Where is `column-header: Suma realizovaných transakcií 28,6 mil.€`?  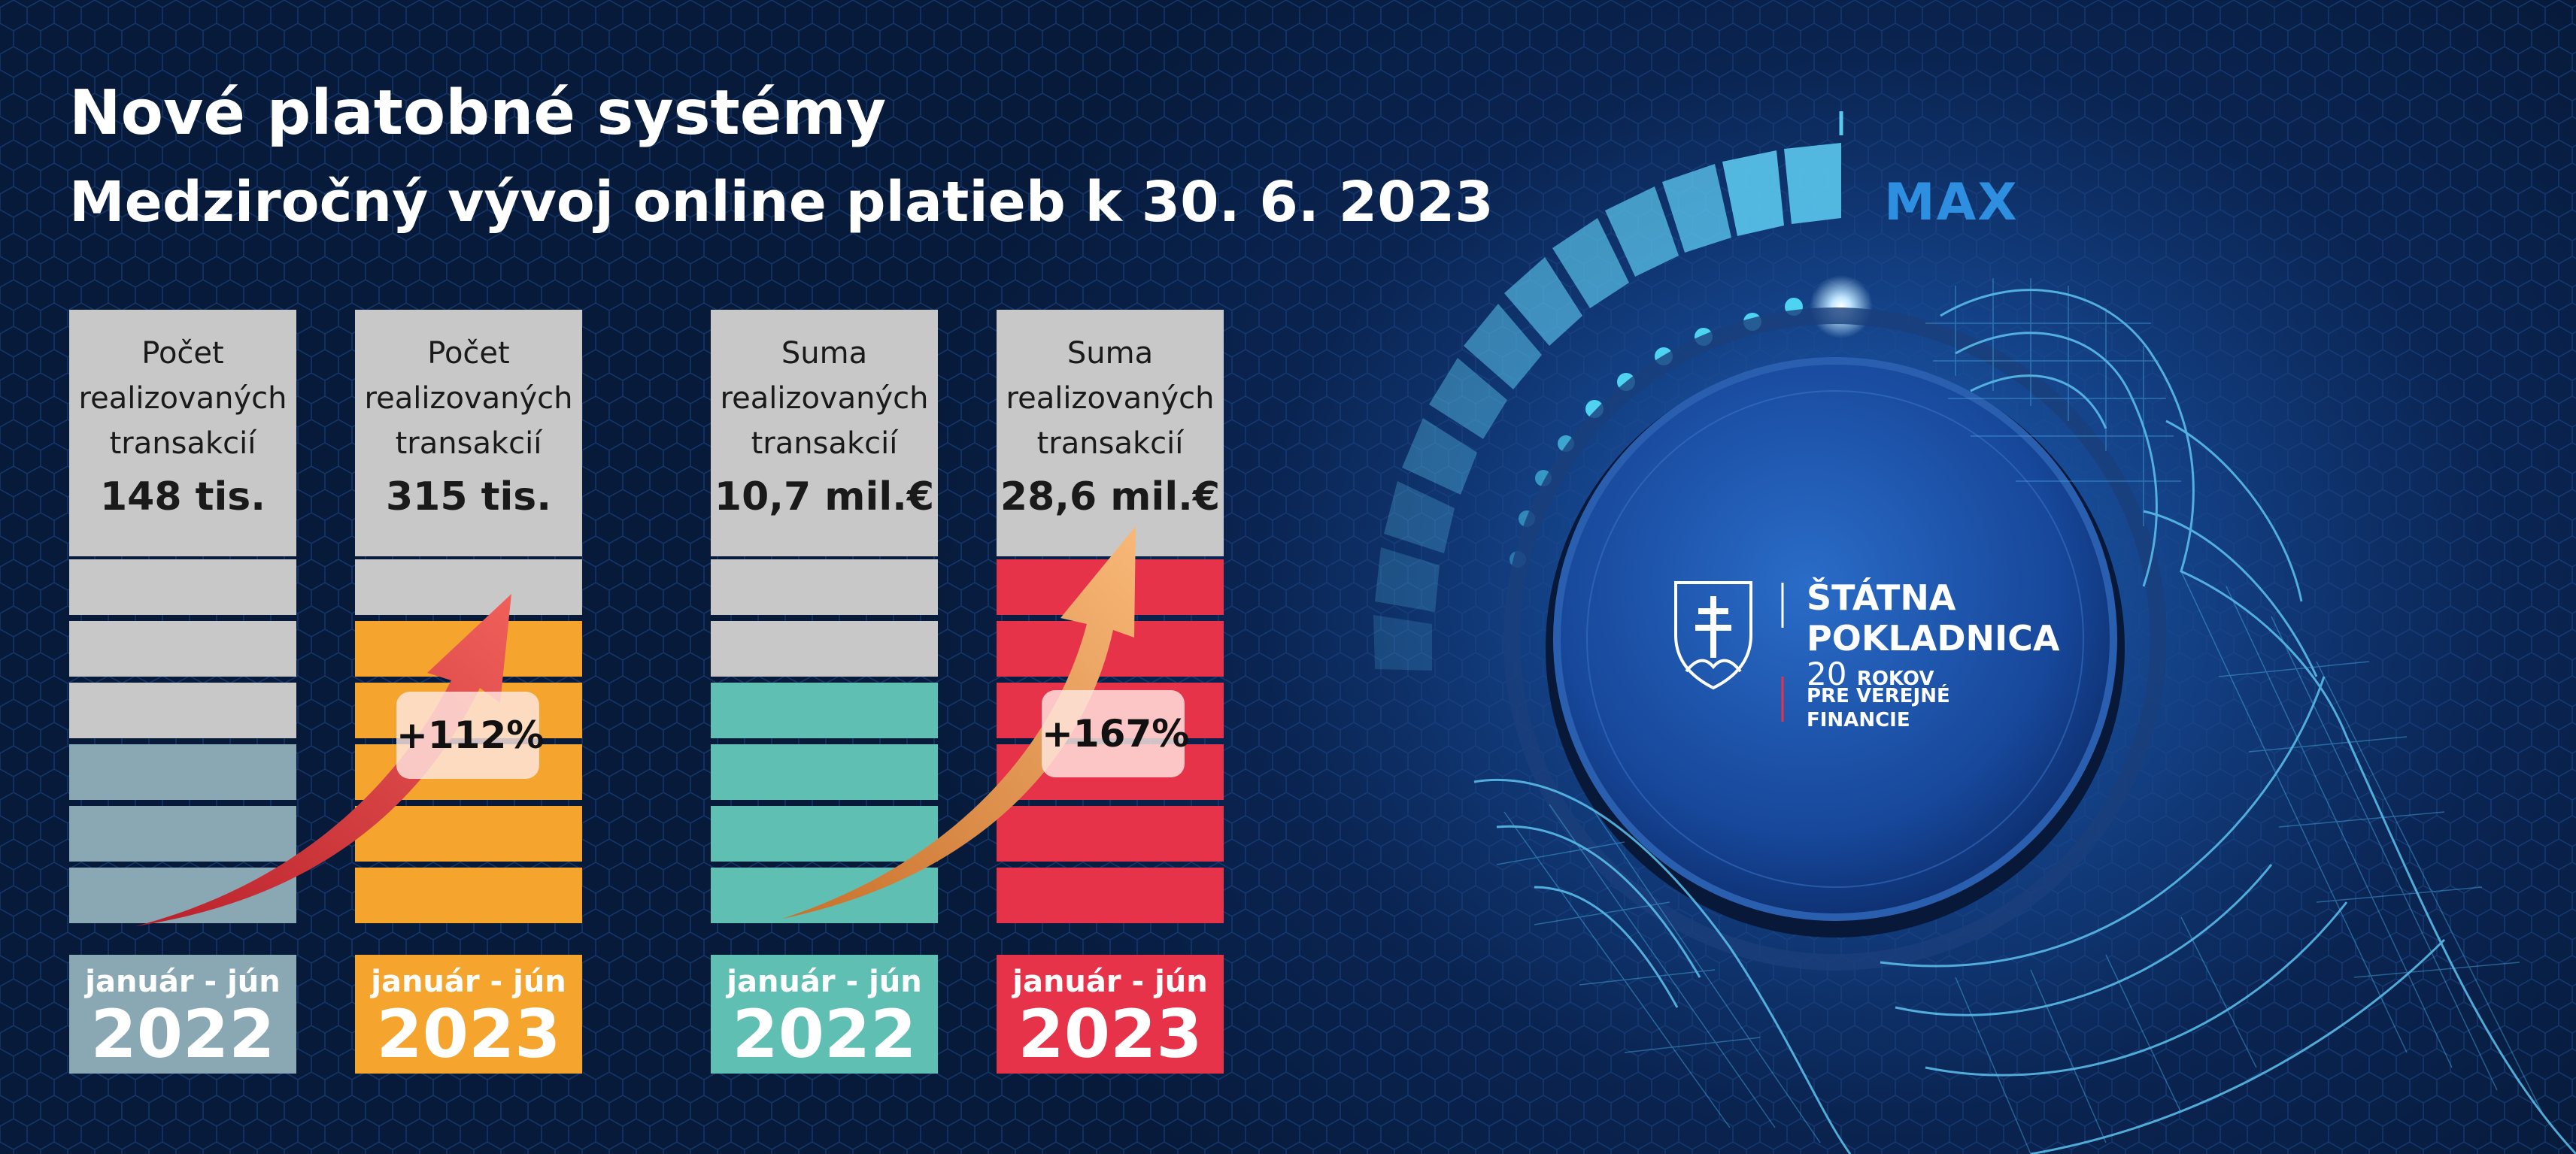 column-header: Suma realizovaných transakcií 28,6 mil.€ is located at coordinates (1110, 433).